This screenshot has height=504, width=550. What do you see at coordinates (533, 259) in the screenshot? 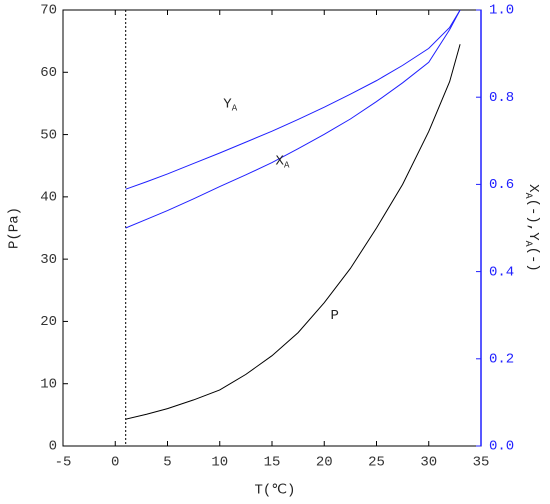
I see `axis-label-part: (-)` at bounding box center [533, 259].